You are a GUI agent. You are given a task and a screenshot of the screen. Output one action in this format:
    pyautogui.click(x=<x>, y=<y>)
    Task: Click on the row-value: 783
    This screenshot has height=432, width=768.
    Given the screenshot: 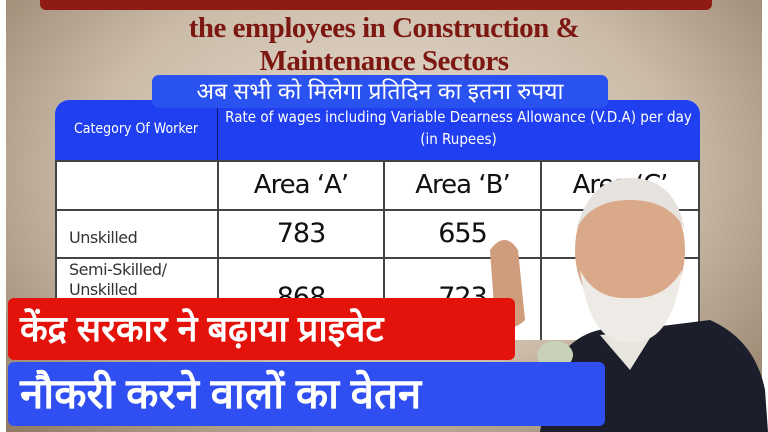 What is the action you would take?
    pyautogui.click(x=301, y=233)
    